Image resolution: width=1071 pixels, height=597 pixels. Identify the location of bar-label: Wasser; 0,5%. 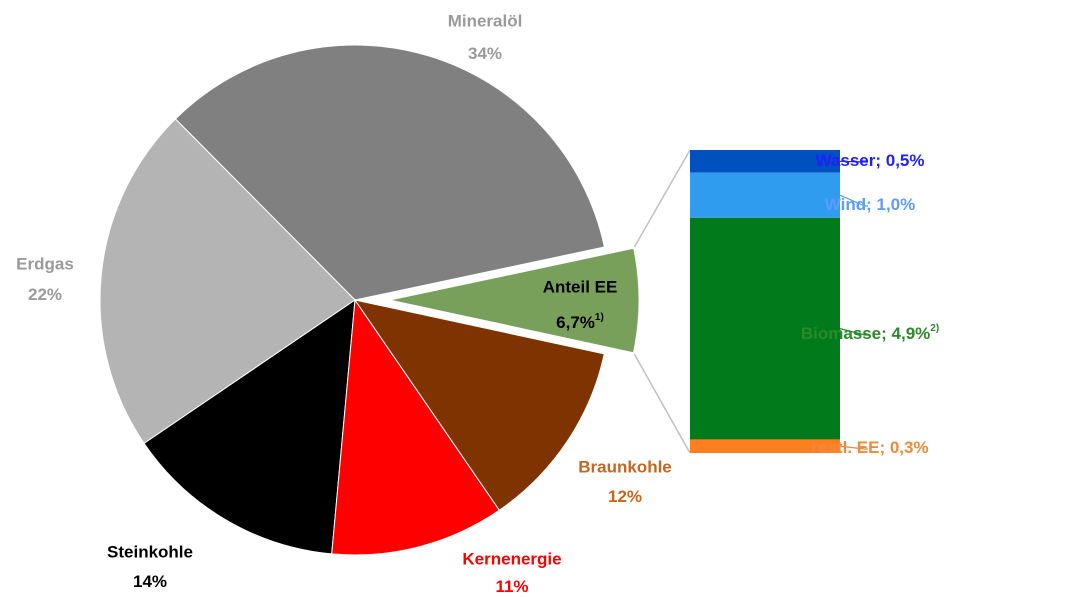
(870, 160).